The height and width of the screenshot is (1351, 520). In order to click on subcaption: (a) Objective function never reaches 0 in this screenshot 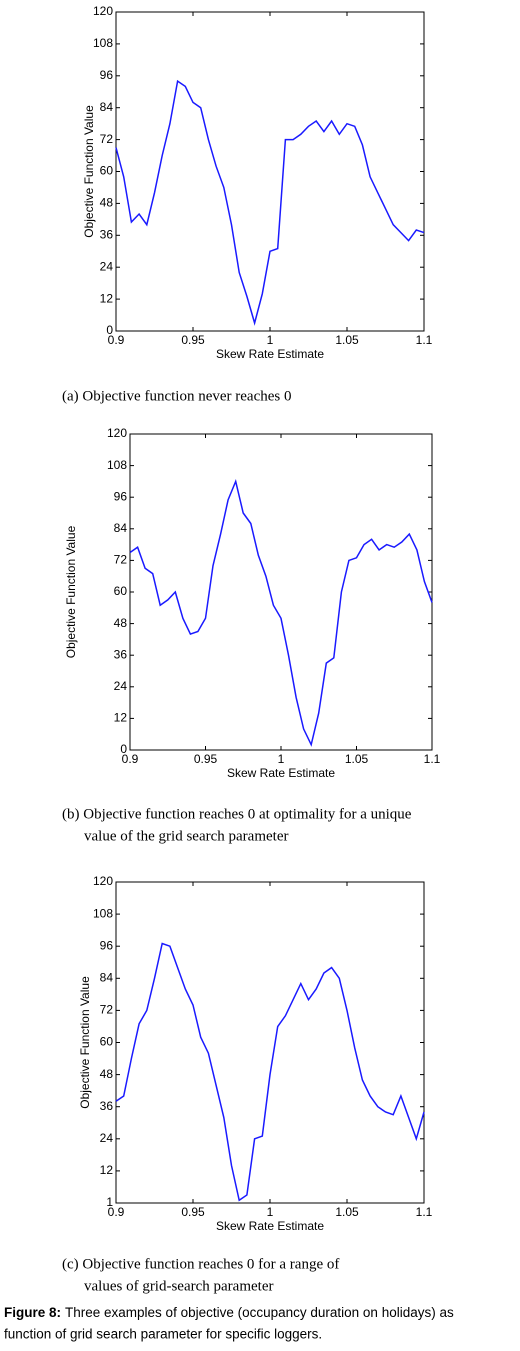, I will do `click(176, 396)`.